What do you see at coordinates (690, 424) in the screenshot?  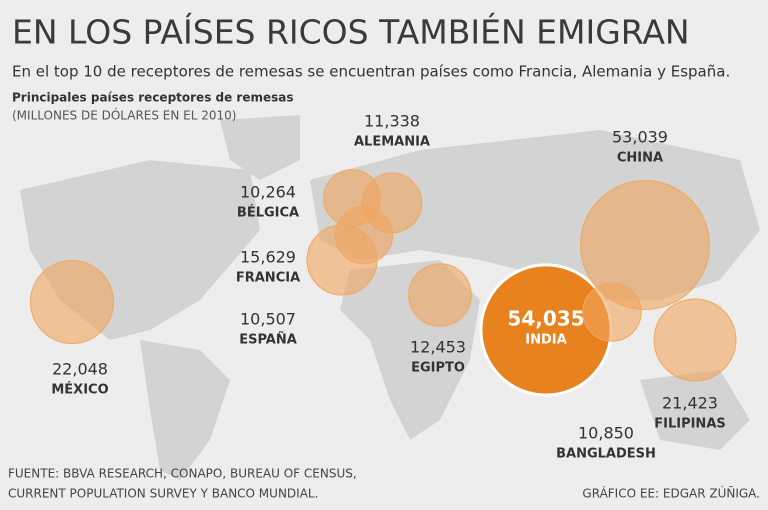 I see `country-name: FILIPINAS` at bounding box center [690, 424].